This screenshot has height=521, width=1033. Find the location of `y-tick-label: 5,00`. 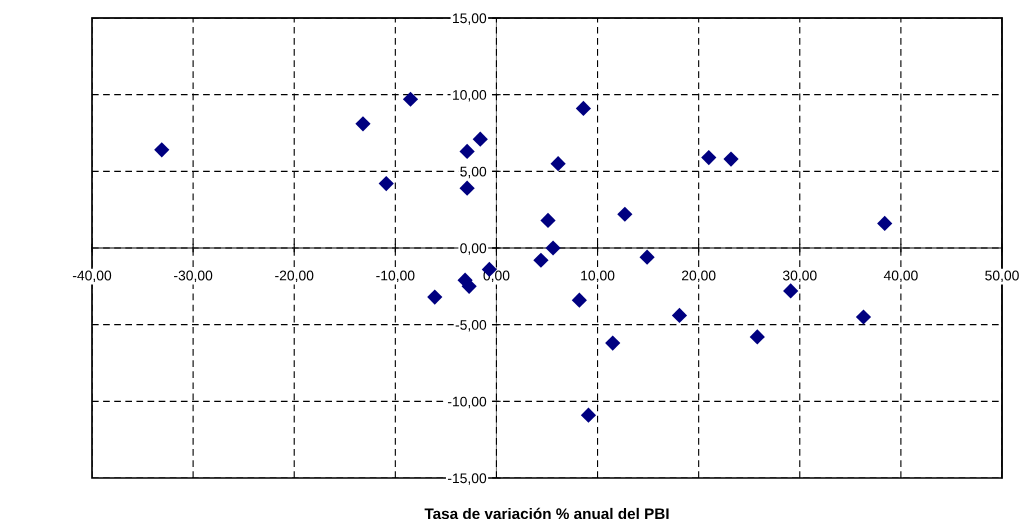

y-tick-label: 5,00 is located at coordinates (473, 172).